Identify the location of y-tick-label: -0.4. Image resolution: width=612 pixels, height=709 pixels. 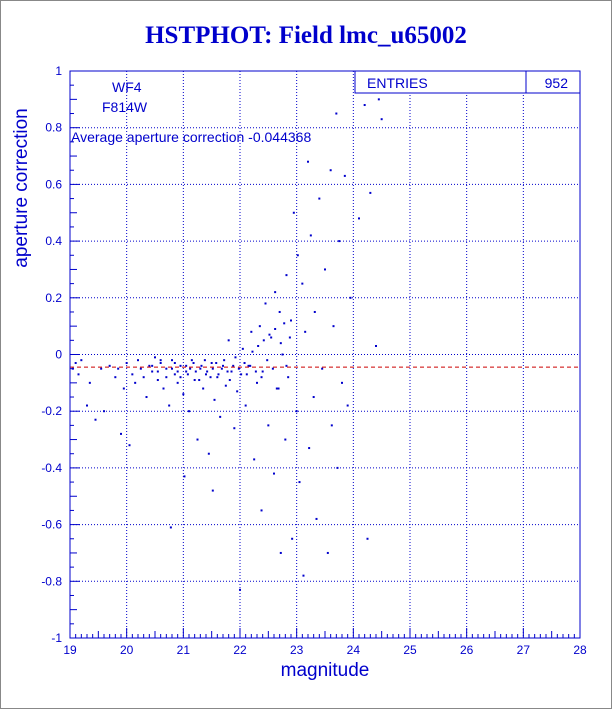
(51, 468).